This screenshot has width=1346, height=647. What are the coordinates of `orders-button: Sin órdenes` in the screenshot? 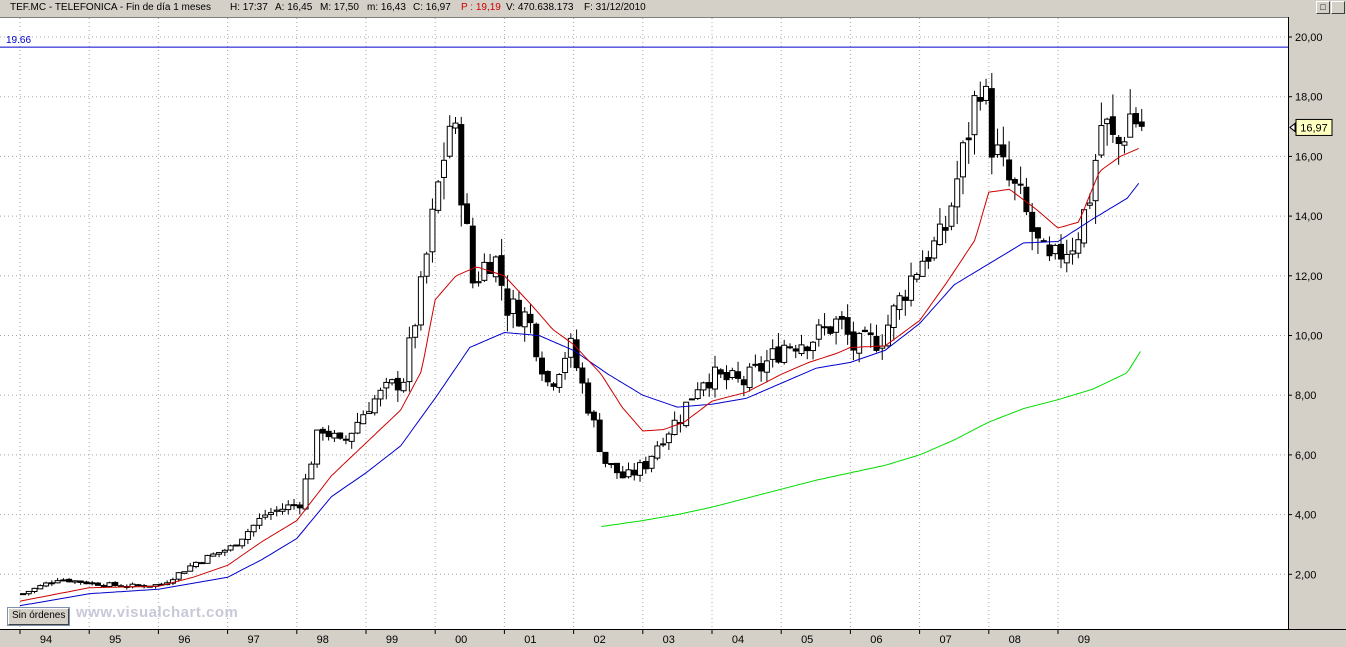 It's located at (39, 616).